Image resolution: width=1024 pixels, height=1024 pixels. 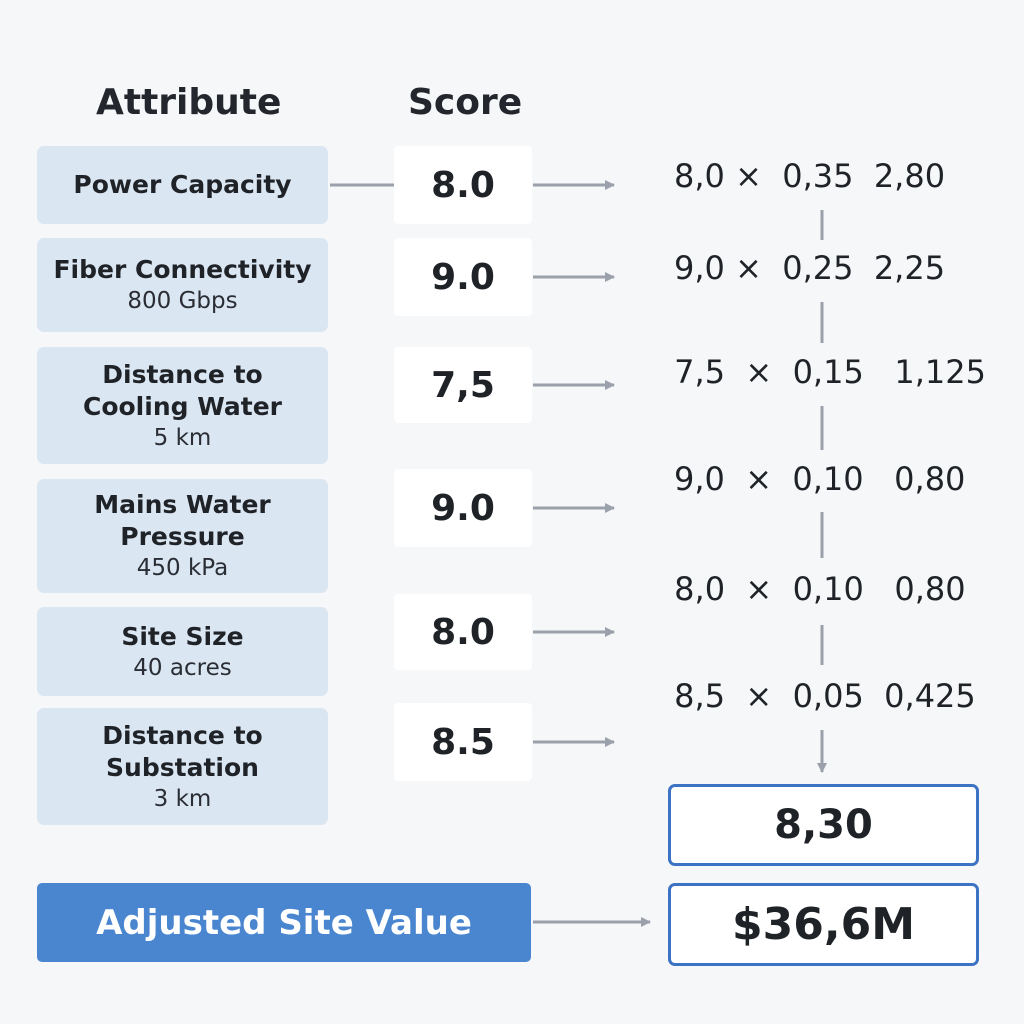 I want to click on attribute-card-distance-substation: Distance to Substation 3 km, so click(x=182, y=766).